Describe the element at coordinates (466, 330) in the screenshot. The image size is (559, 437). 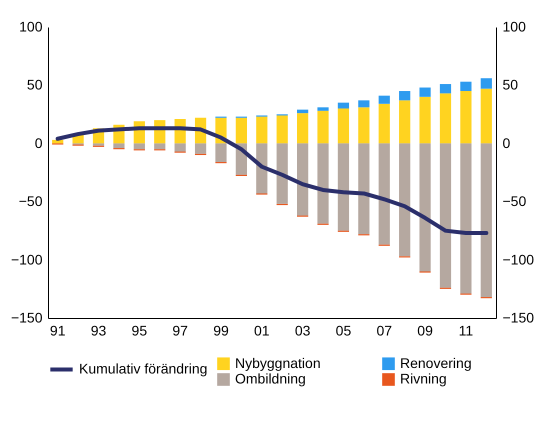
I see `x-tick-label: 11` at that location.